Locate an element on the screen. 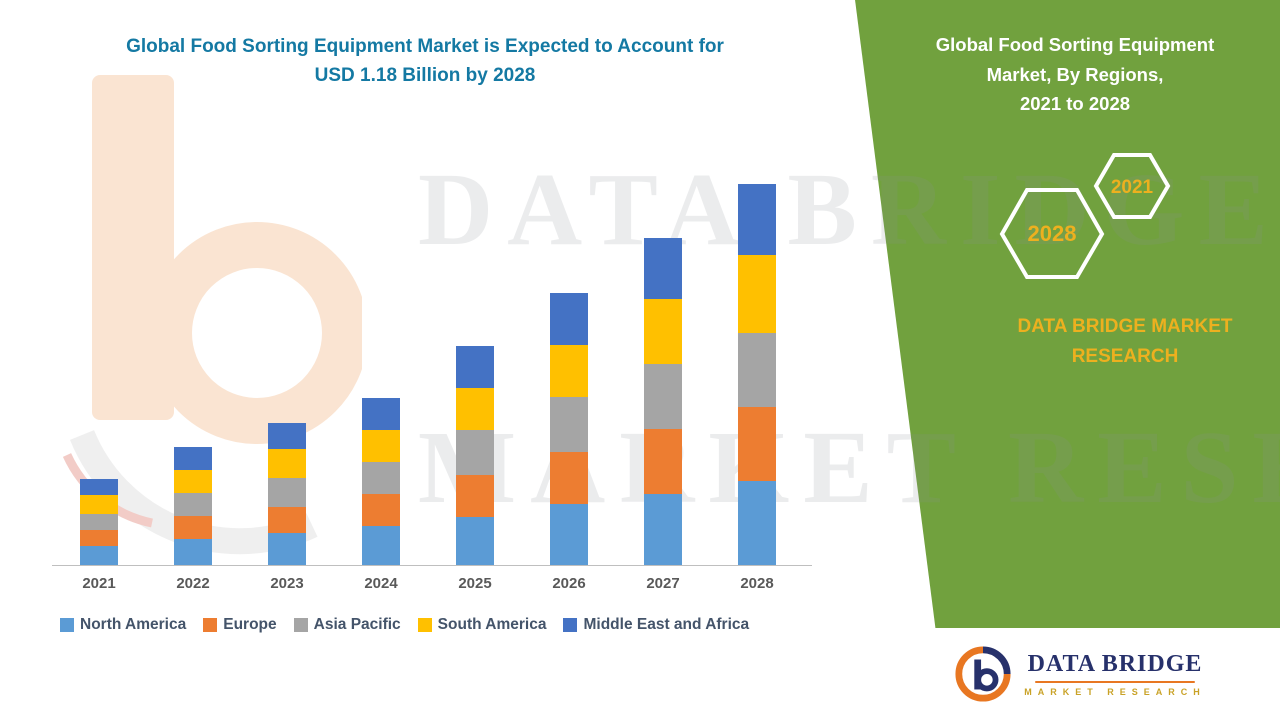 The image size is (1280, 720). bar-segment-2025-europe is located at coordinates (475, 496).